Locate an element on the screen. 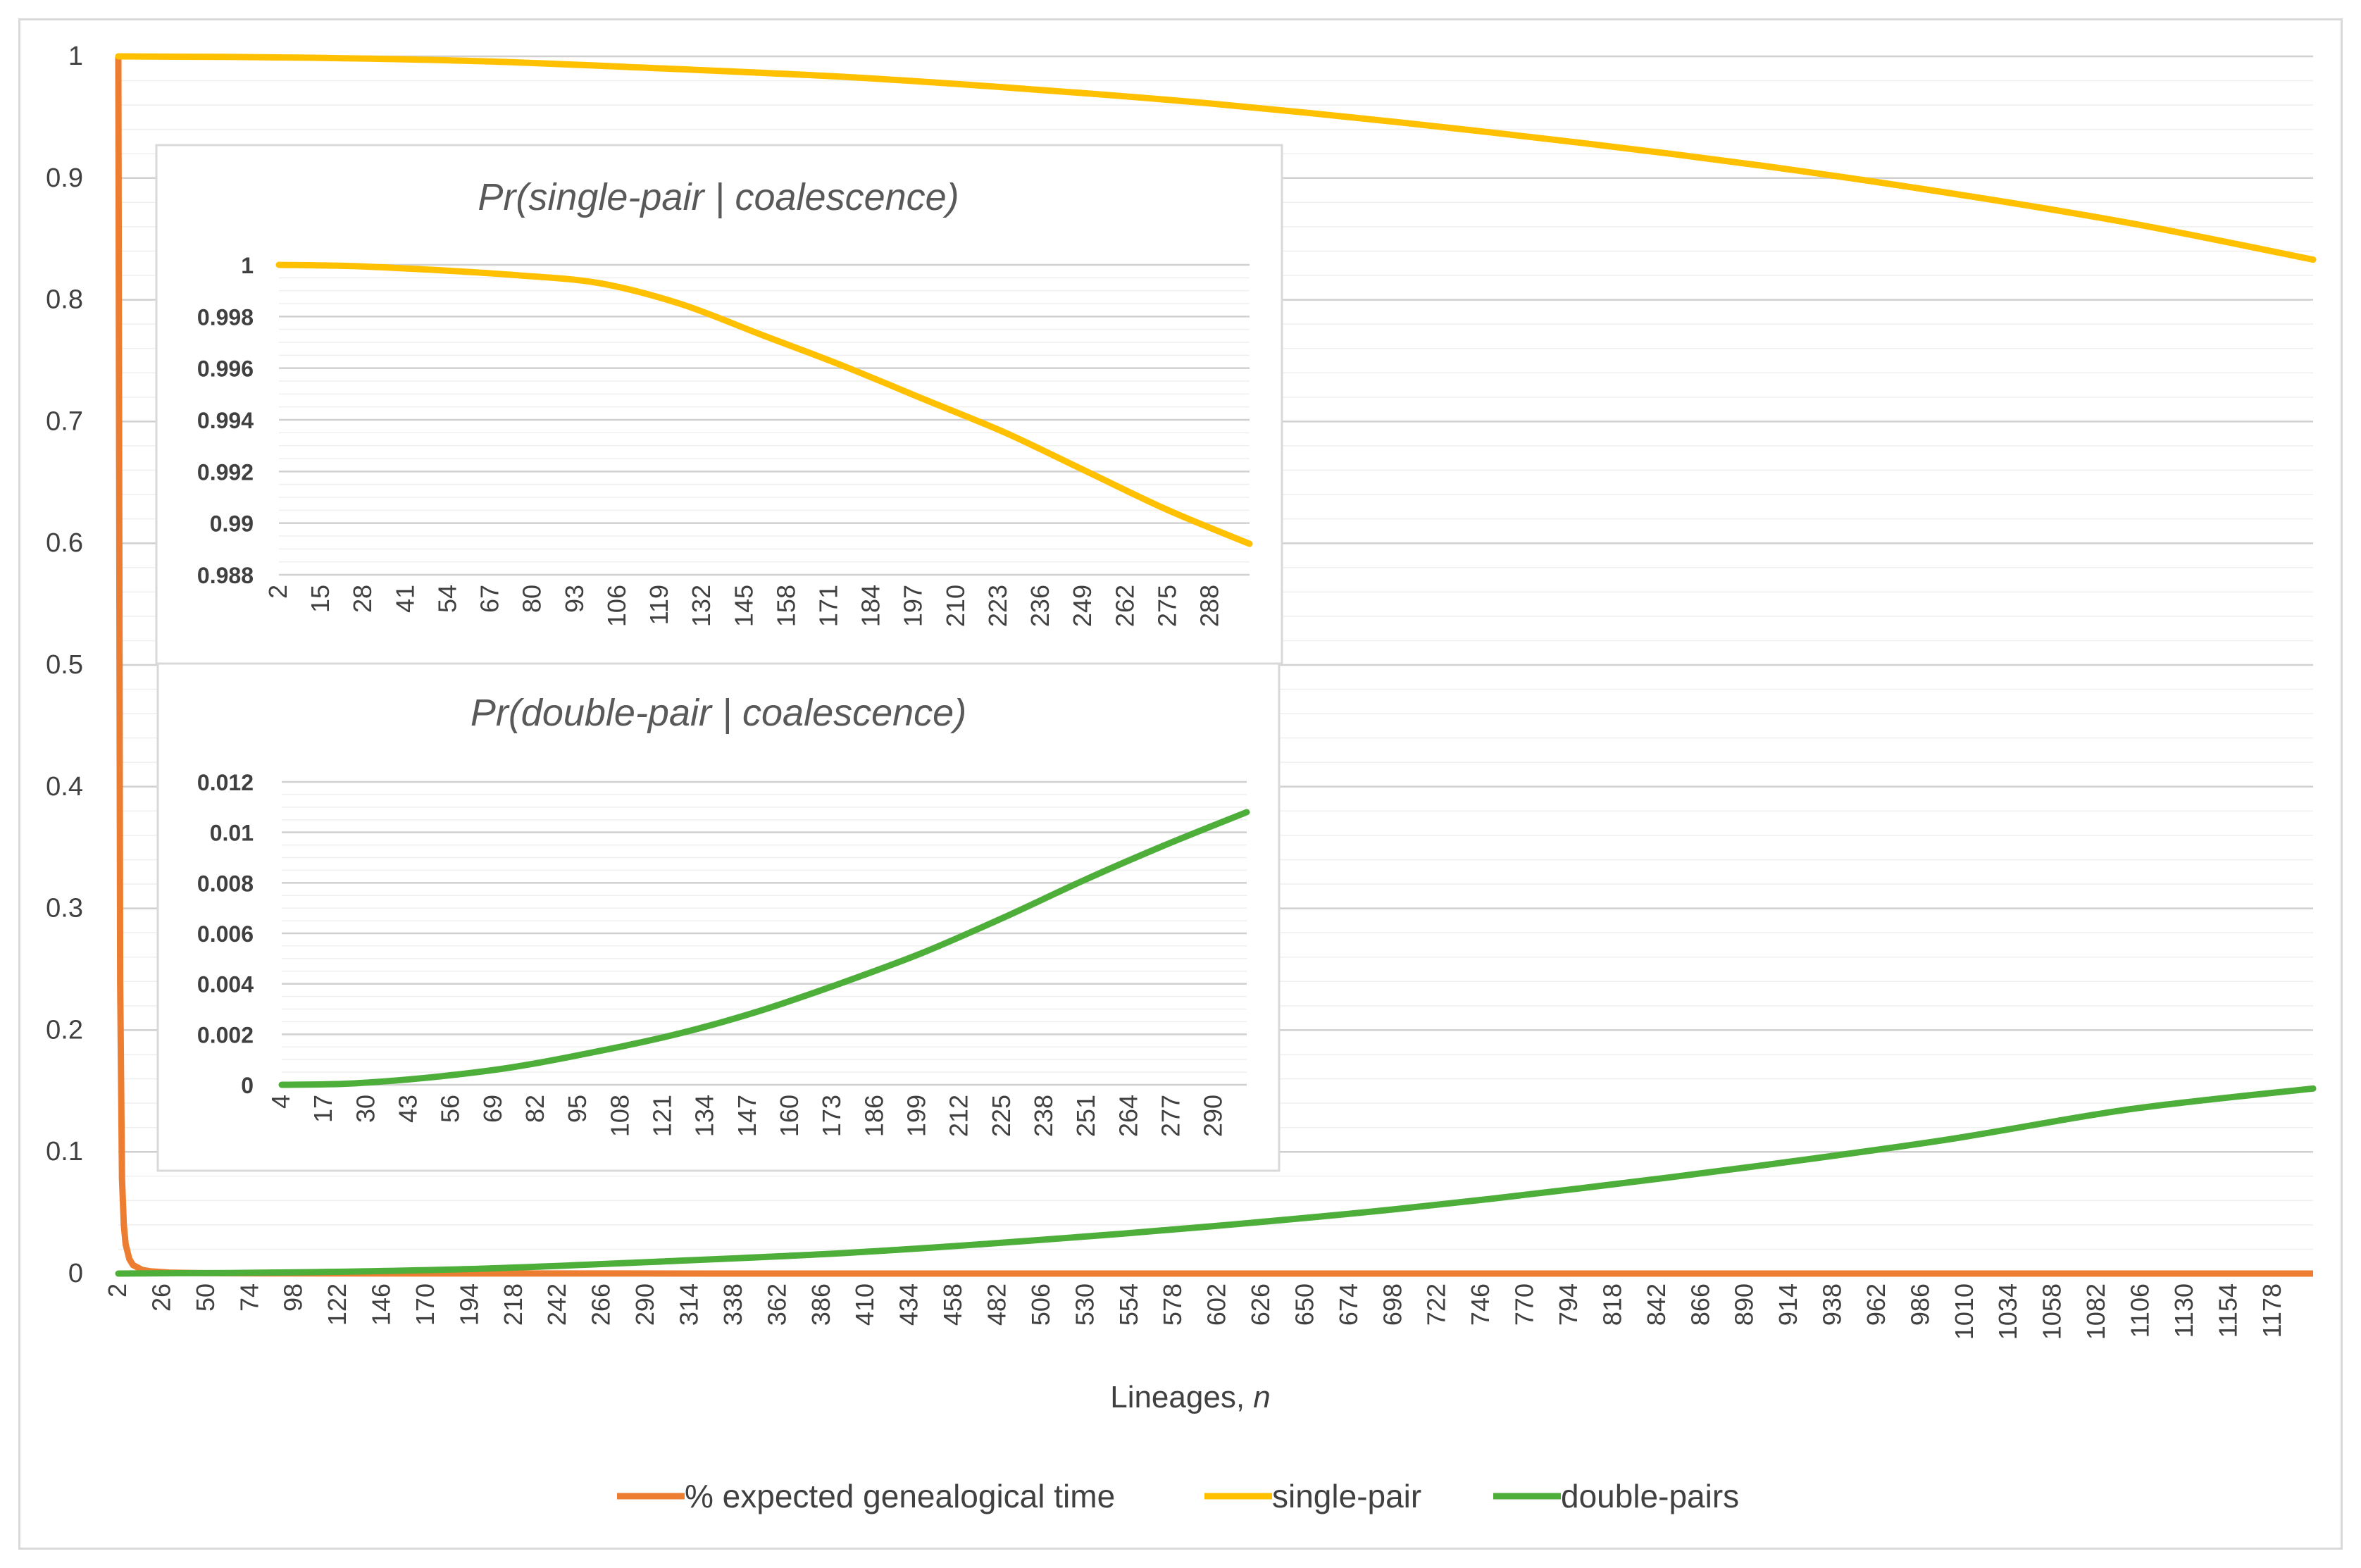 The image size is (2361, 1568). inset-single-pair-x-tick-label: 236 is located at coordinates (1040, 606).